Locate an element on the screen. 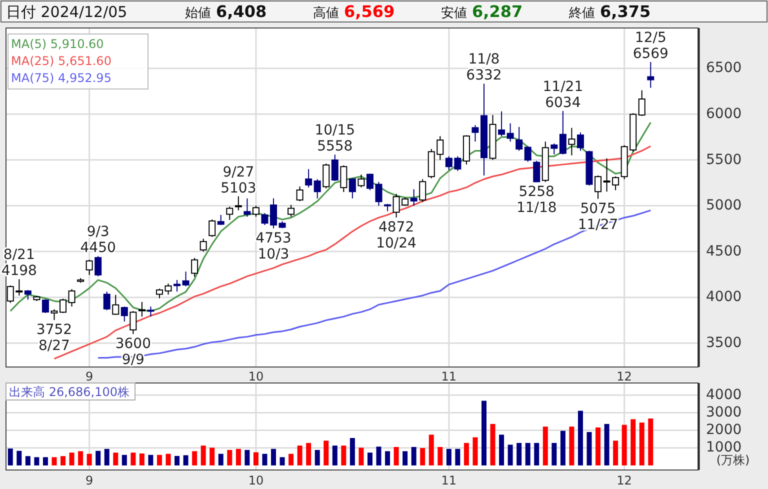 This screenshot has height=489, width=768. annotation: 10/15 5558 is located at coordinates (335, 138).